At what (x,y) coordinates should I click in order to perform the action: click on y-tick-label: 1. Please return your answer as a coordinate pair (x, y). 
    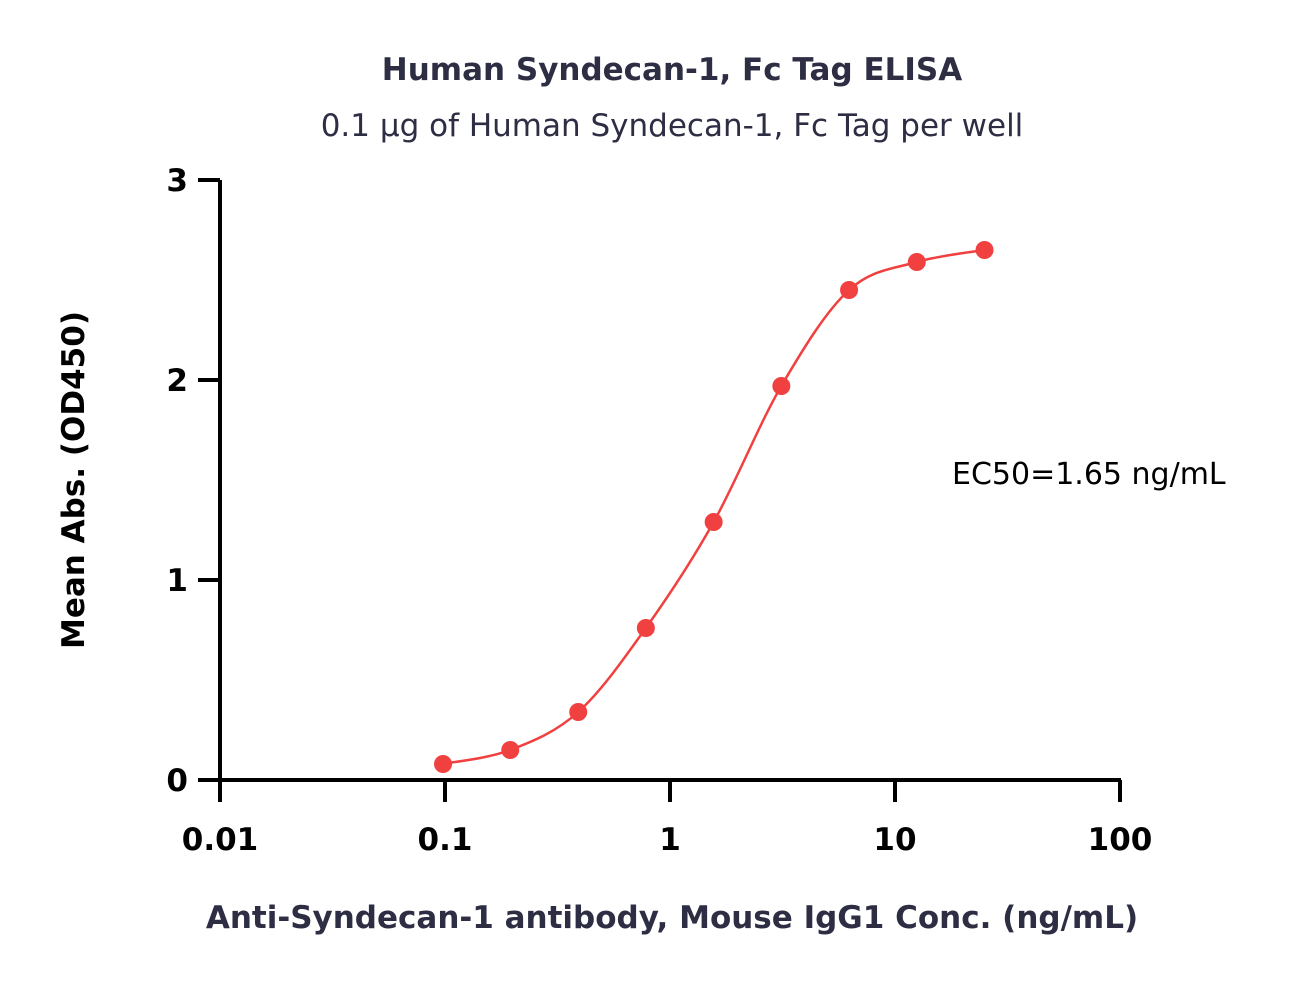
    Looking at the image, I should click on (177, 581).